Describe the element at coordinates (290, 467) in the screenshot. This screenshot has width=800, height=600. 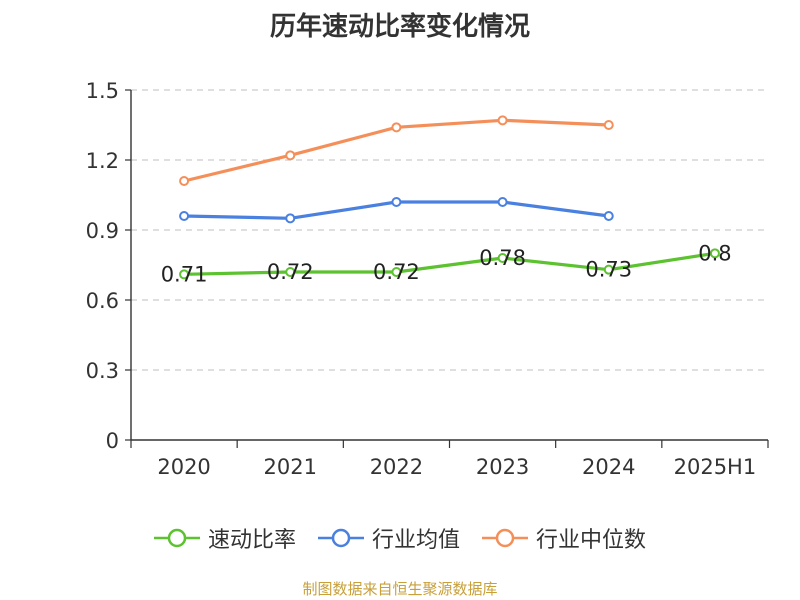
I see `x-tick-label: 2021` at that location.